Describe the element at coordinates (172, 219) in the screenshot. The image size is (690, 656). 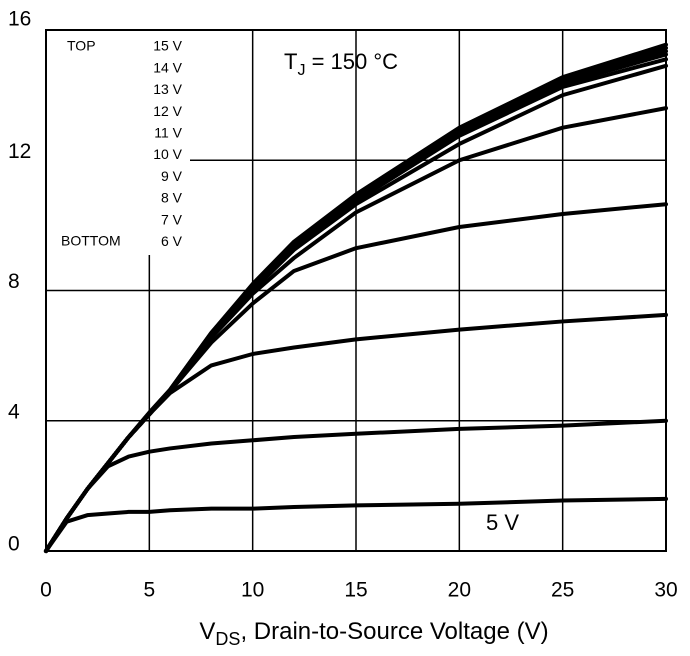
I see `legend-entry: 7 V` at that location.